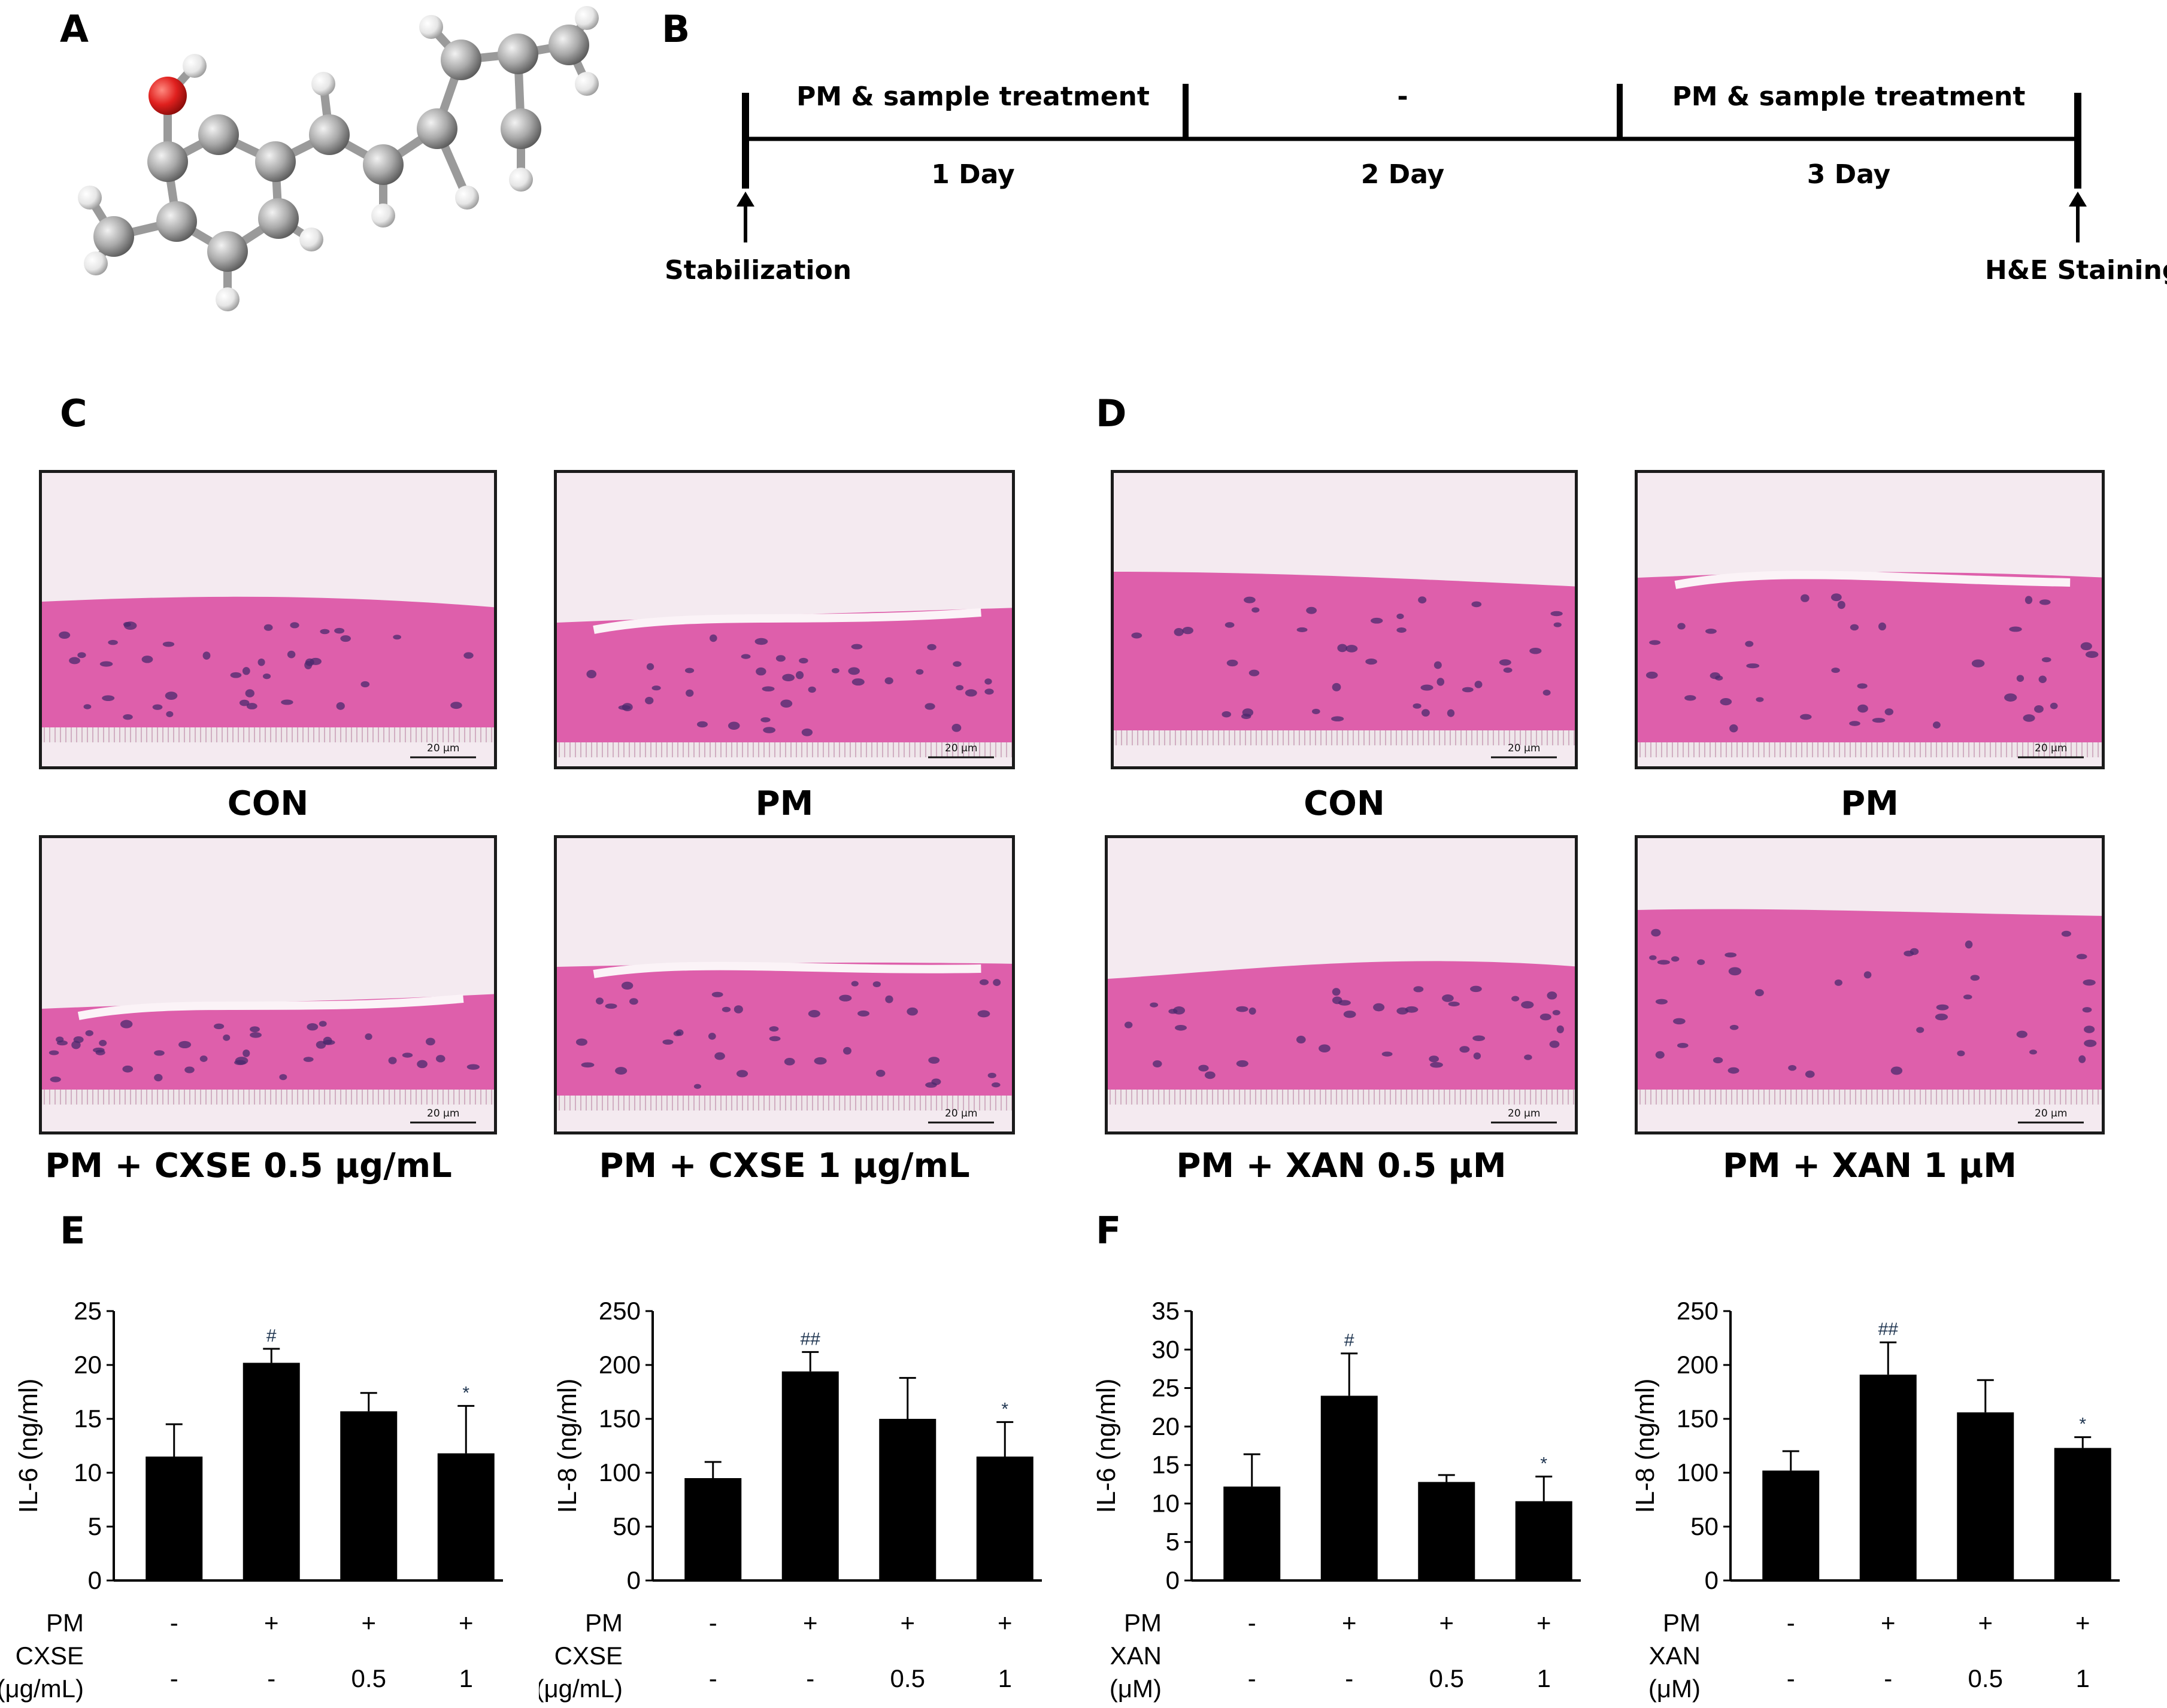  What do you see at coordinates (249, 1165) in the screenshot?
I see `caption-c-cxse-05: PM + CXSE 0.5 μg/mL` at bounding box center [249, 1165].